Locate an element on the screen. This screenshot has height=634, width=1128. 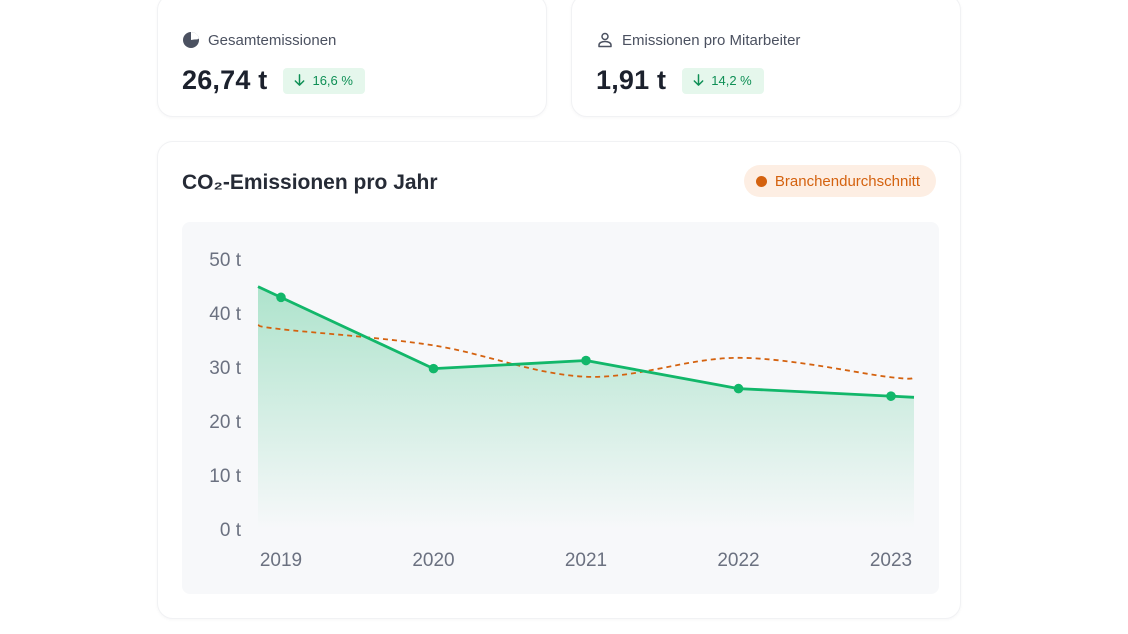
x-tick-label: 2022 is located at coordinates (738, 560).